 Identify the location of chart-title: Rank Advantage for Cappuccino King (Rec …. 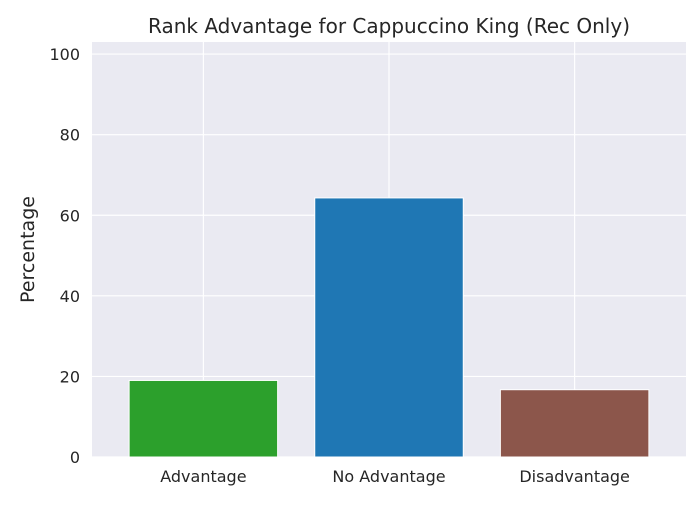
(389, 26).